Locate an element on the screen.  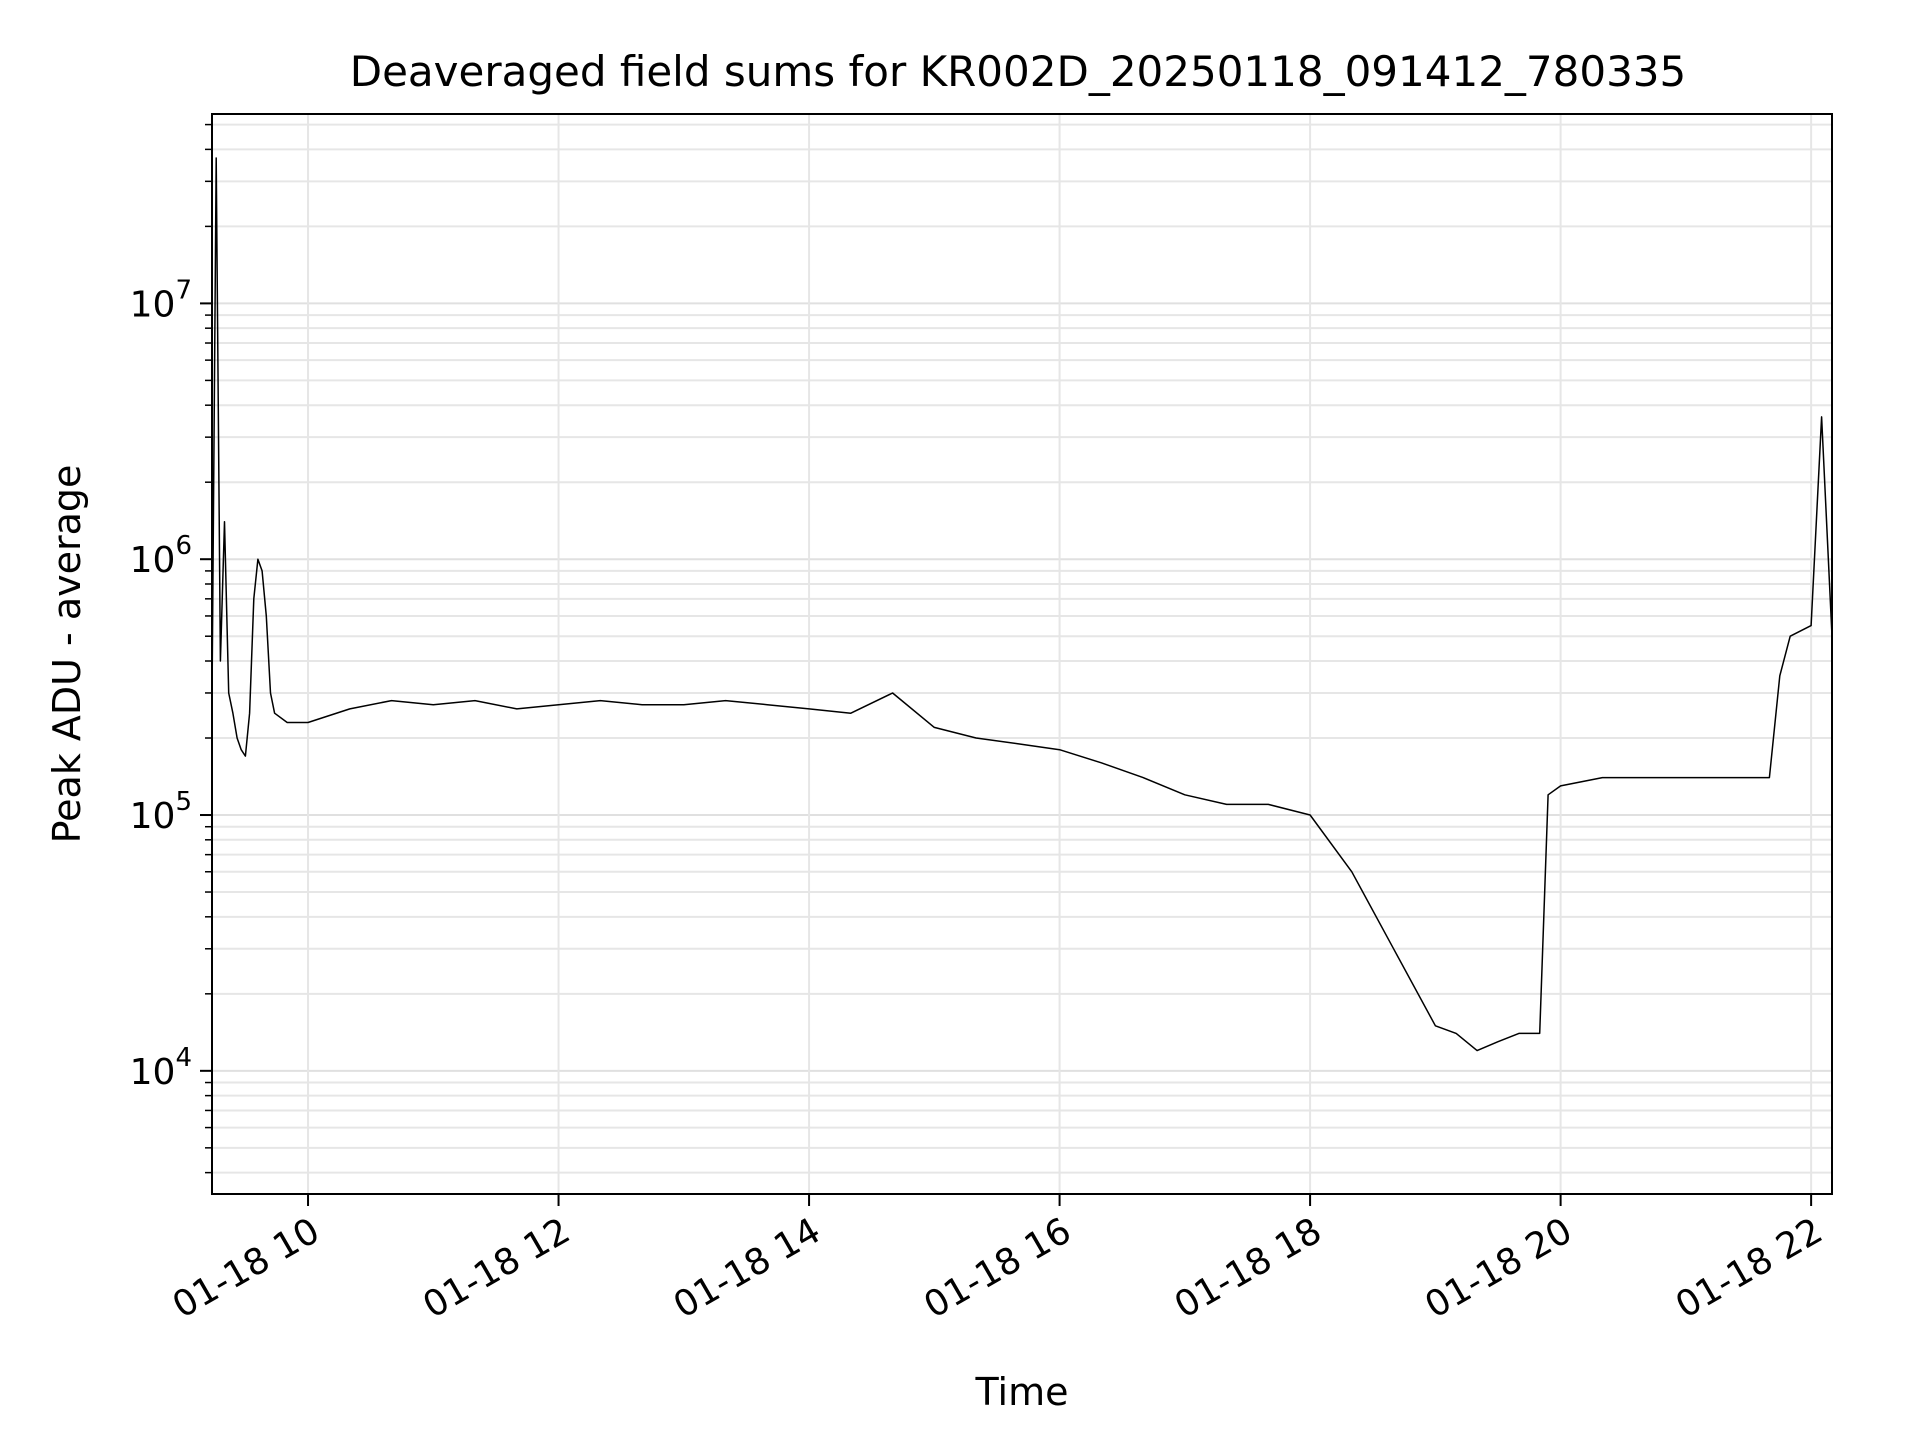
x-axis-label: Time is located at coordinates (1022, 1392).